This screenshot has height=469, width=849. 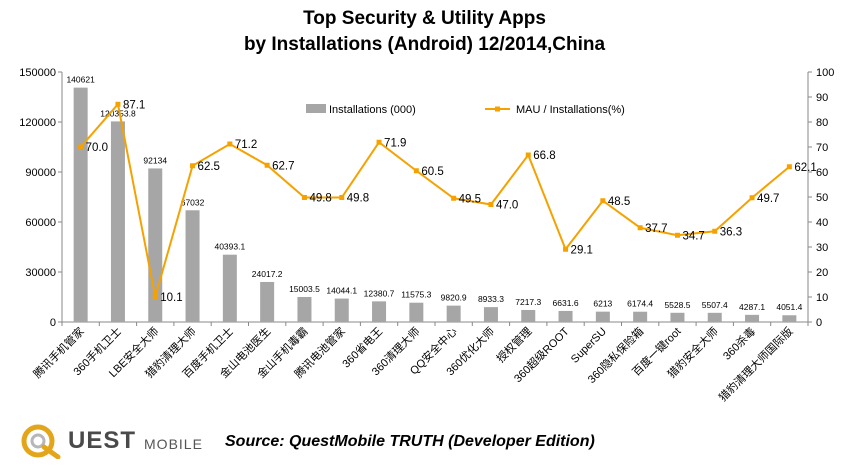 I want to click on bar-value-label: 6174.4, so click(x=640, y=304).